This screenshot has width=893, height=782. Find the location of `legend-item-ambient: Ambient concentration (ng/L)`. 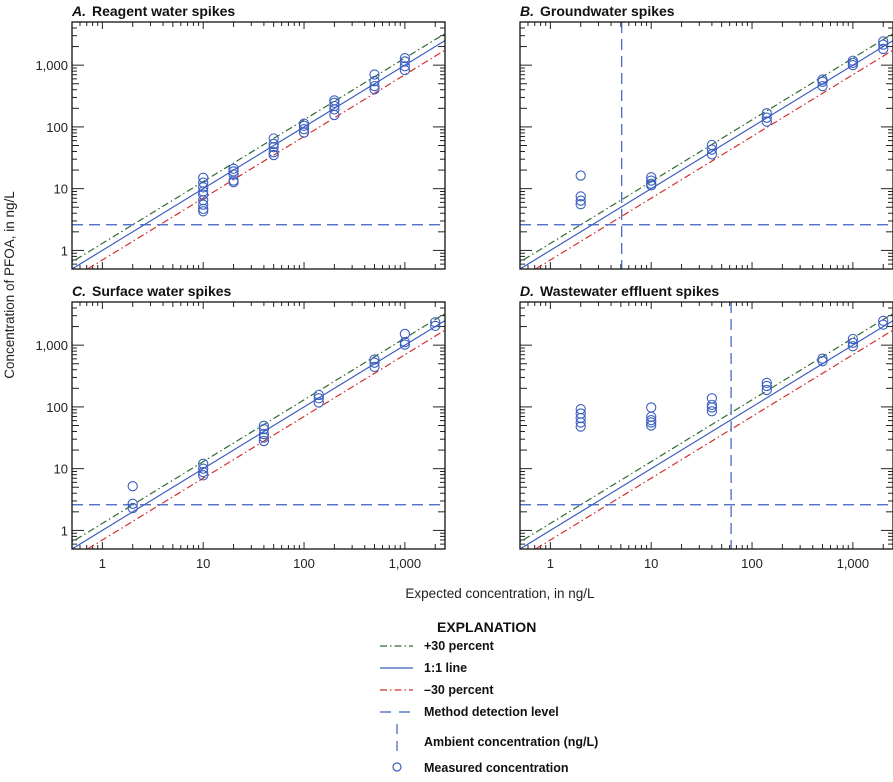

legend-item-ambient: Ambient concentration (ng/L) is located at coordinates (497, 739).